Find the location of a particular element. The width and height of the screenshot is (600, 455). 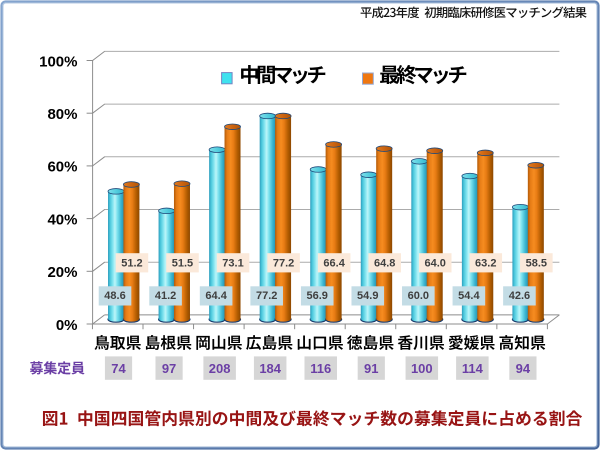

svg-text: 56.9 is located at coordinates (317, 296).